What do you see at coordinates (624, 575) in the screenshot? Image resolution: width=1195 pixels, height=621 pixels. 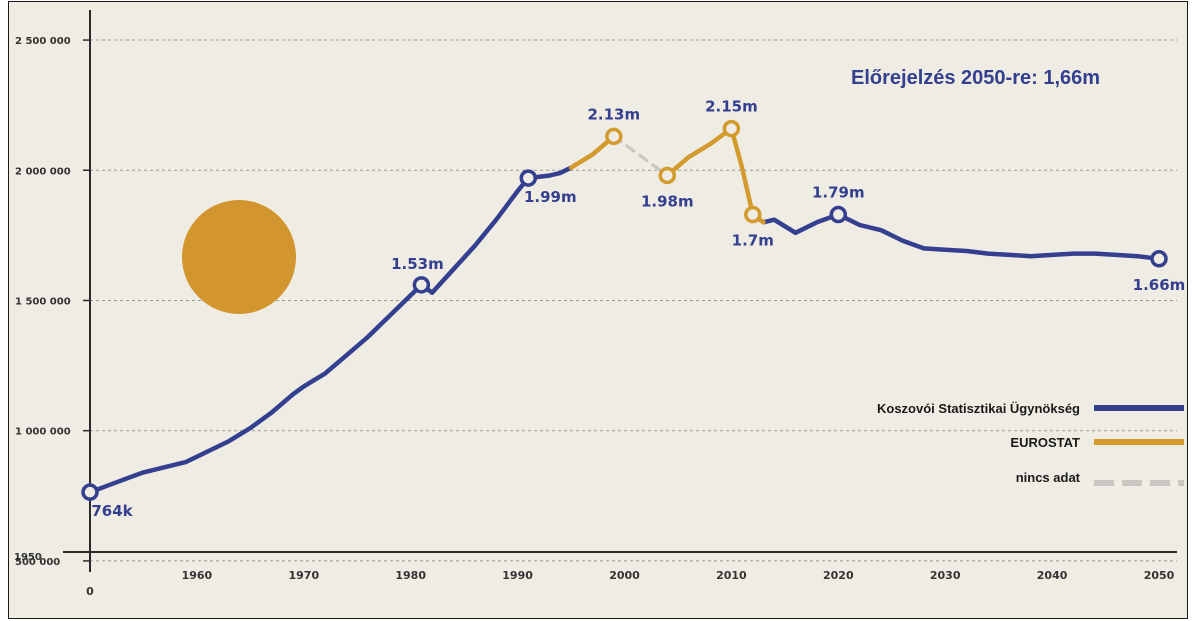 I see `x-tick-label: 2000` at bounding box center [624, 575].